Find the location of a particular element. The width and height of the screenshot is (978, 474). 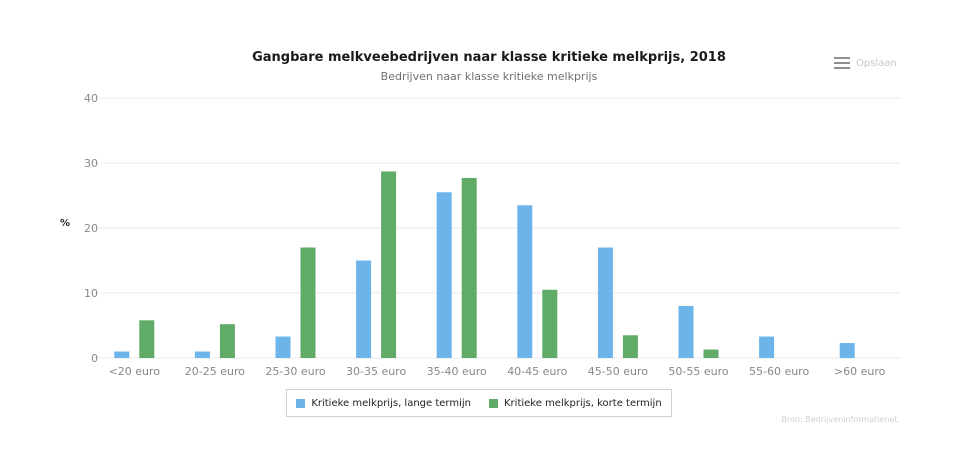

export-menu-button: Opslaan is located at coordinates (865, 63).